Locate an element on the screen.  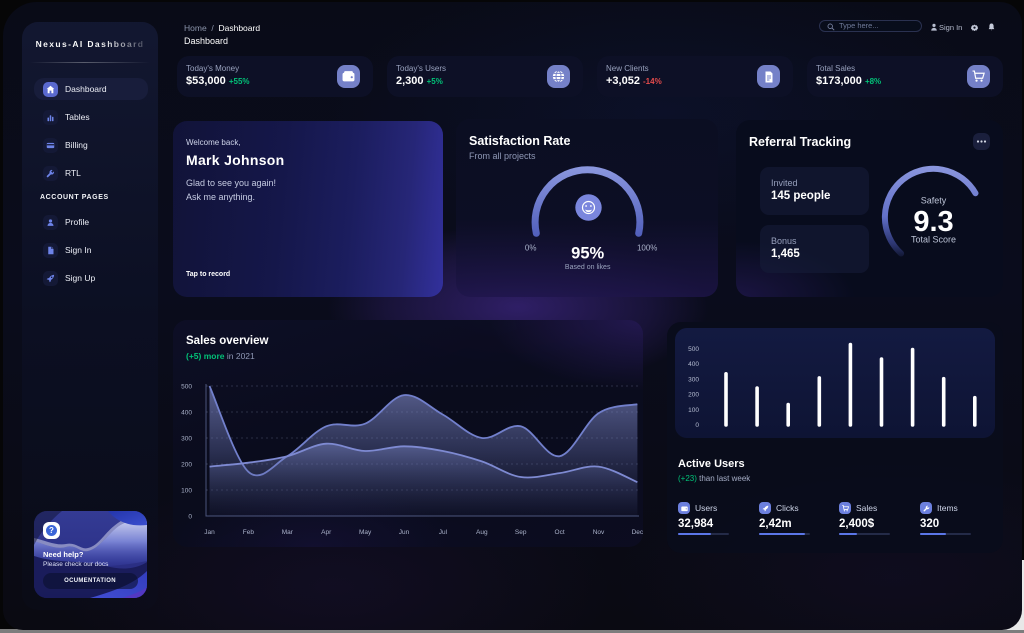
svg-text: Jul is located at coordinates (443, 532).